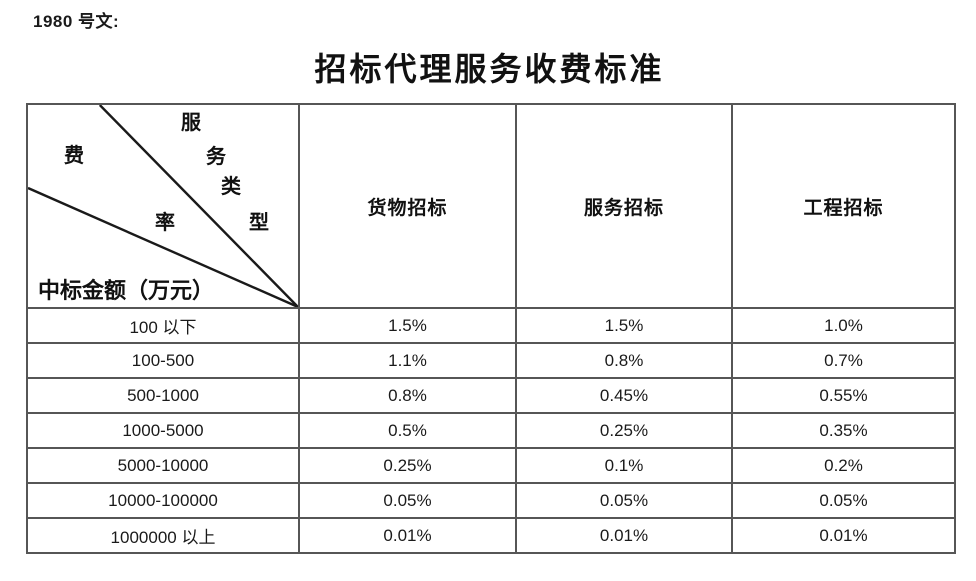 The height and width of the screenshot is (581, 976). I want to click on diagonal-divider-lines, so click(163, 206).